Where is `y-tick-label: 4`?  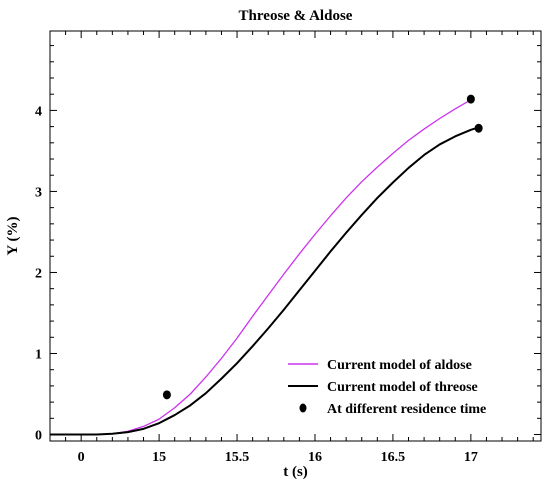
y-tick-label: 4 is located at coordinates (38, 111).